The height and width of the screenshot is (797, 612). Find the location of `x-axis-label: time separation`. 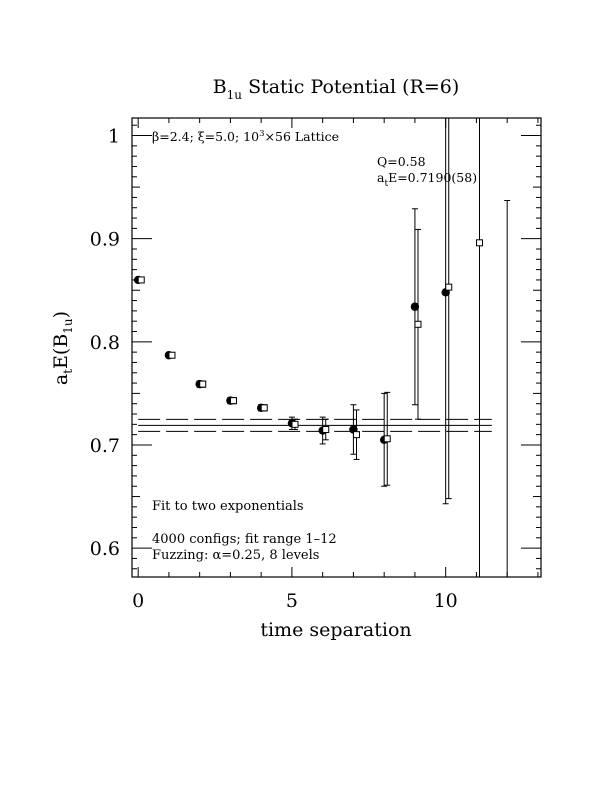

x-axis-label: time separation is located at coordinates (335, 630).